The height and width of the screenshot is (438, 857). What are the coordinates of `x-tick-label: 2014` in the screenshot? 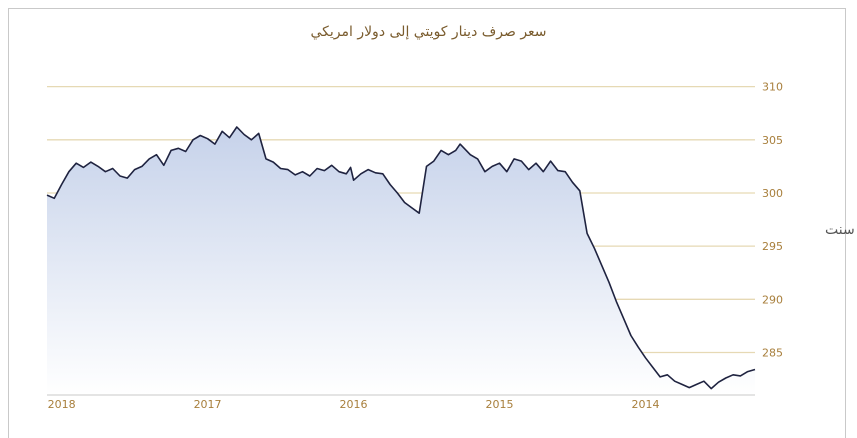 It's located at (646, 404).